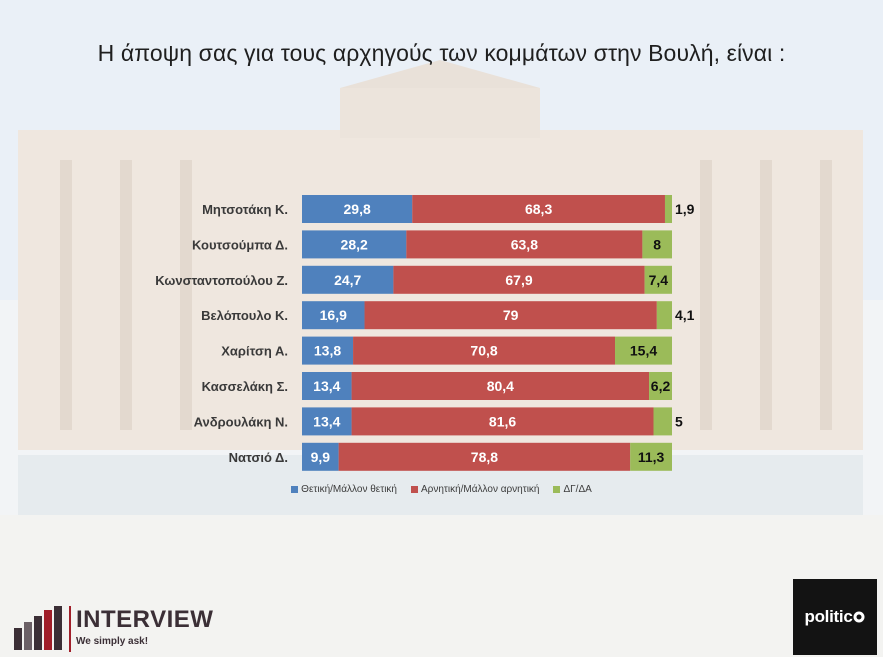  I want to click on data-label: 28,2, so click(354, 244).